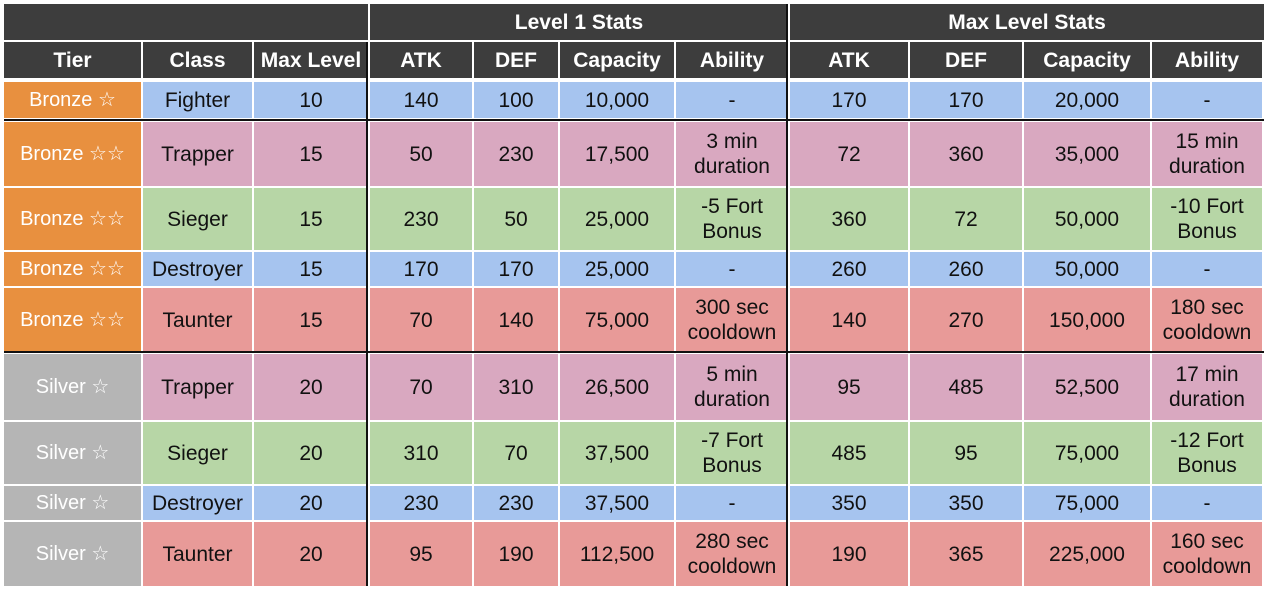  I want to click on max-def-cell: 270, so click(966, 320).